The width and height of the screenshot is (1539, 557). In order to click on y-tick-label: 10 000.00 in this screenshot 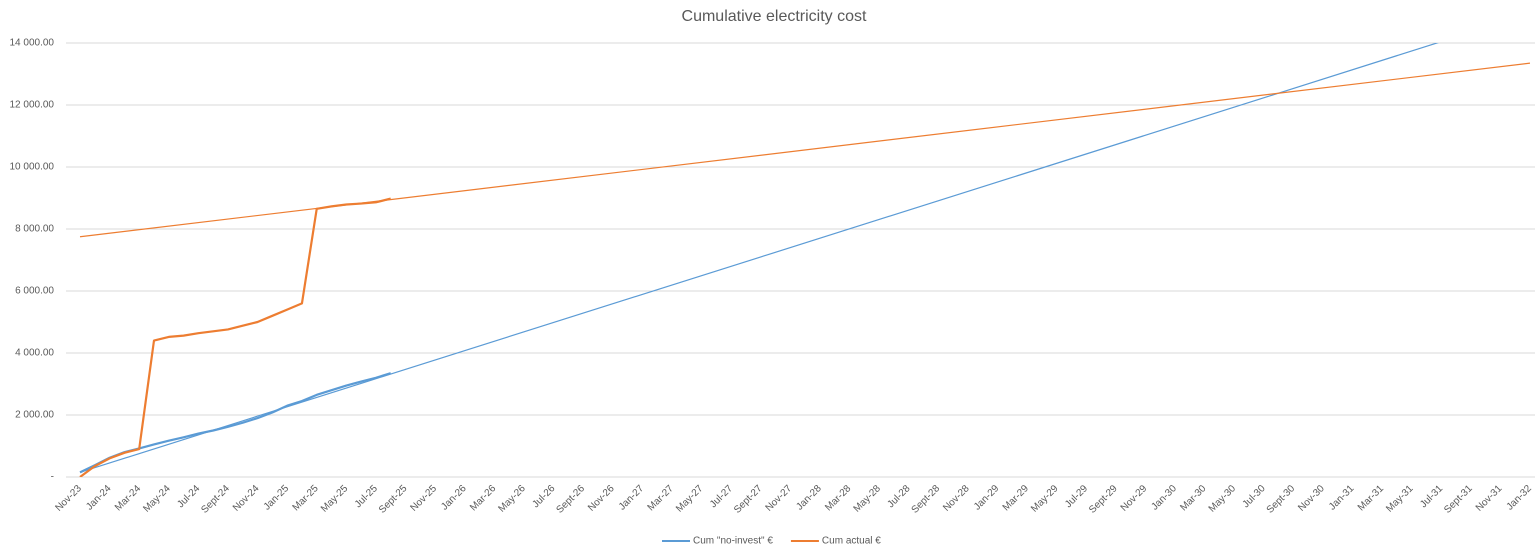, I will do `click(32, 167)`.